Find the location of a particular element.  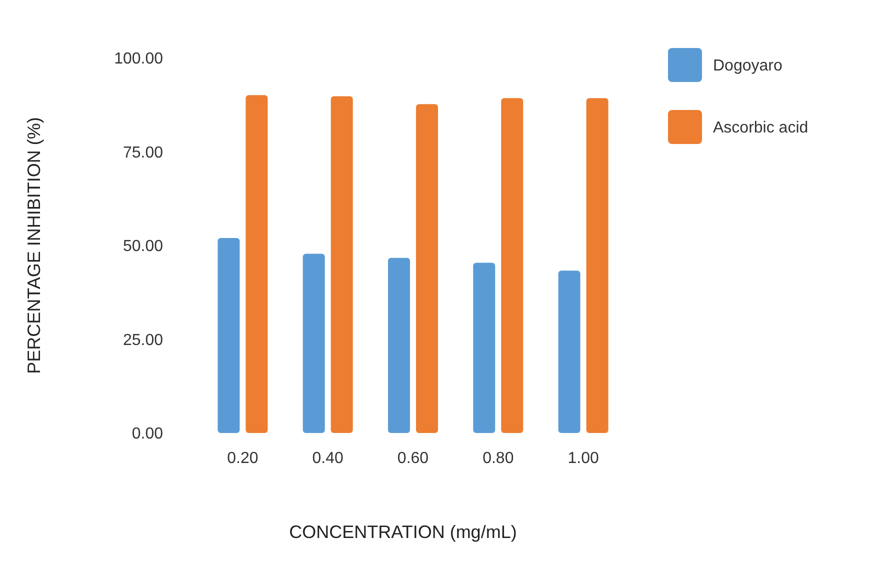

legend-label: Dogoyaro is located at coordinates (747, 66).